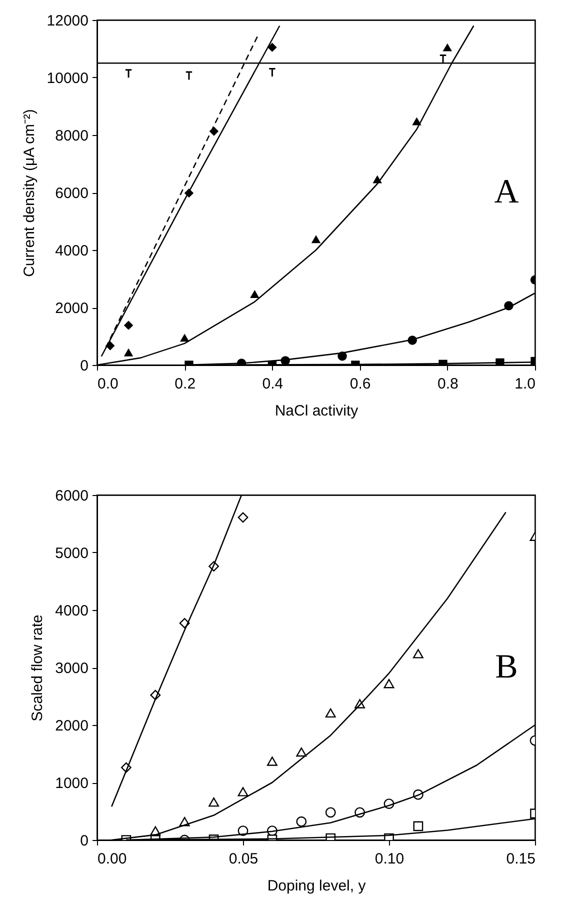 The height and width of the screenshot is (903, 579). I want to click on y-tick-label: 10000, so click(67, 78).